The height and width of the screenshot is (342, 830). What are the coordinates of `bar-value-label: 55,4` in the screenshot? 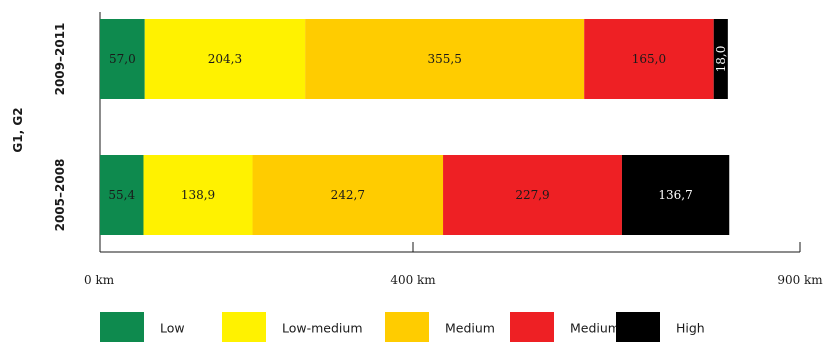 It's located at (121, 195).